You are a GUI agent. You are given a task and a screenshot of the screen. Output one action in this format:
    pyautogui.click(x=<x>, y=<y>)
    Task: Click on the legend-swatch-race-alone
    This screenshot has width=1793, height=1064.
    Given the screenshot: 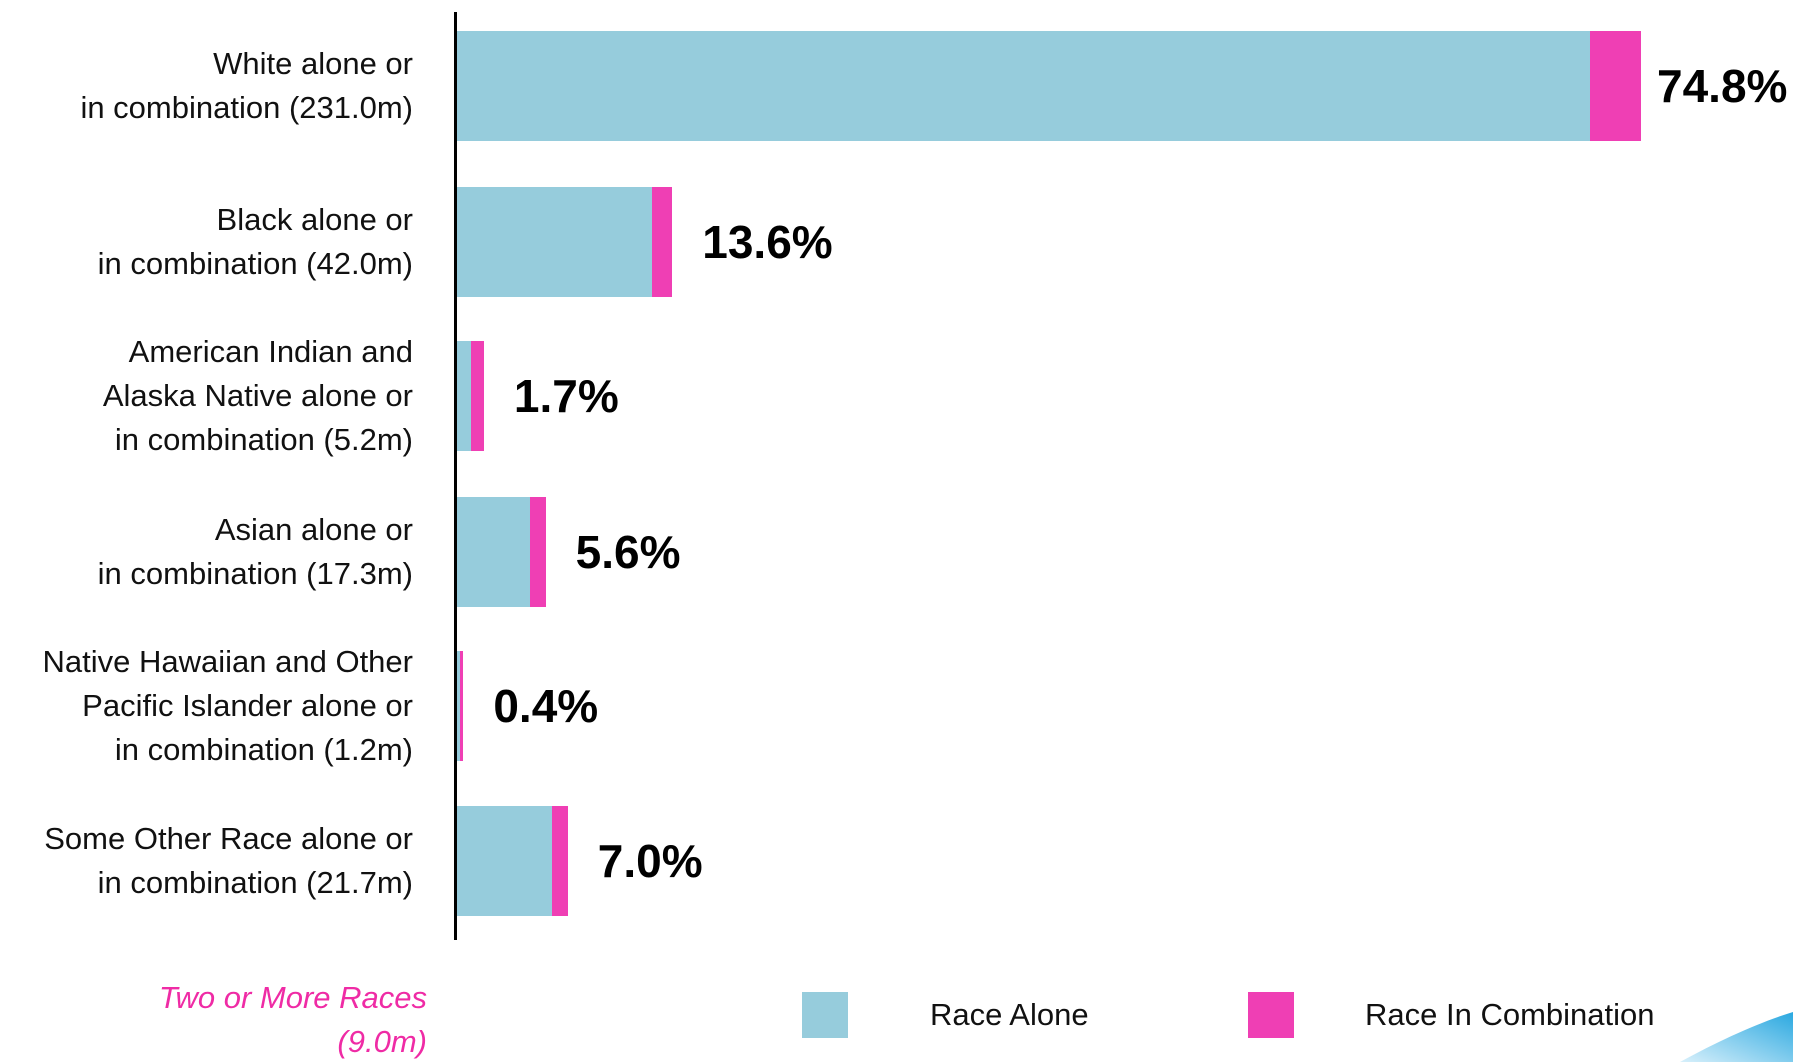 What is the action you would take?
    pyautogui.click(x=825, y=1015)
    